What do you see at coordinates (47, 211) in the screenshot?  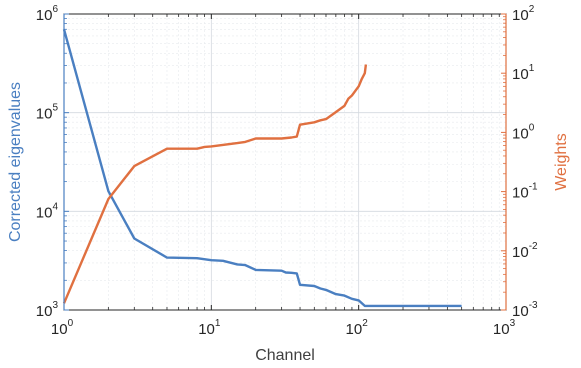 I see `left-tick-label: 10⁴` at bounding box center [47, 211].